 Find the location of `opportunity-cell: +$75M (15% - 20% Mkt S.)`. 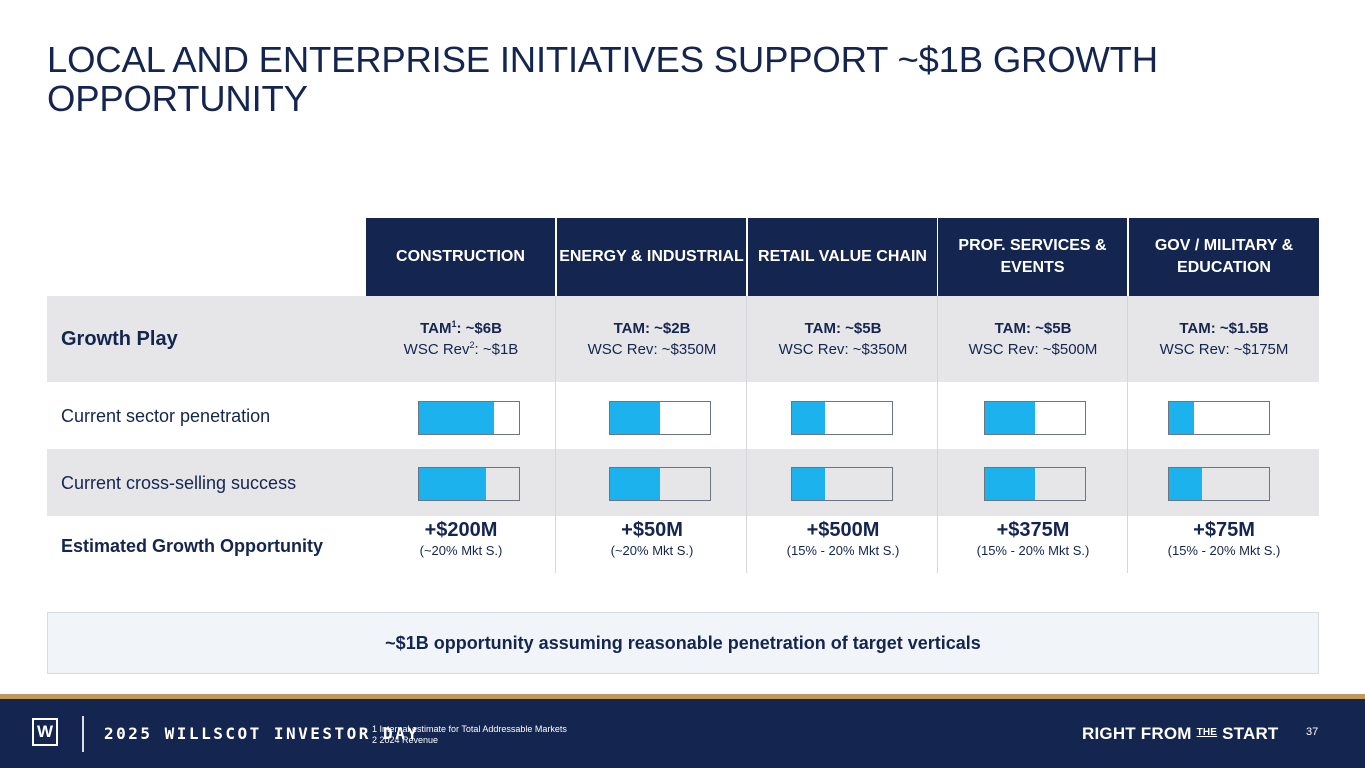

opportunity-cell: +$75M (15% - 20% Mkt S.) is located at coordinates (1224, 539).